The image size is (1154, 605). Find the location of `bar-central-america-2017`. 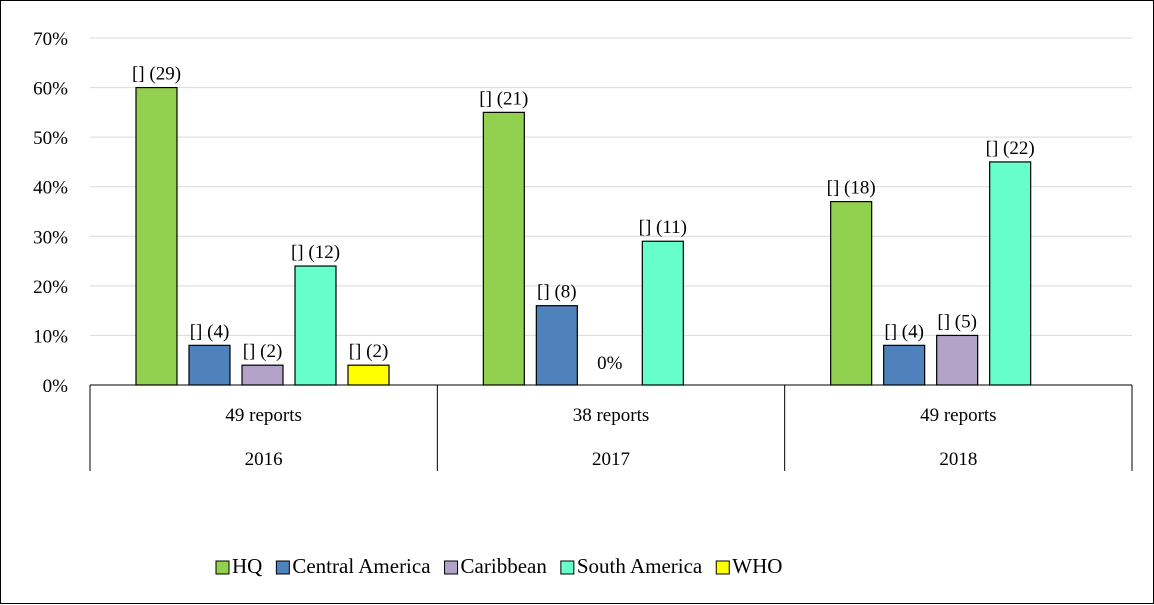

bar-central-america-2017 is located at coordinates (556, 345).